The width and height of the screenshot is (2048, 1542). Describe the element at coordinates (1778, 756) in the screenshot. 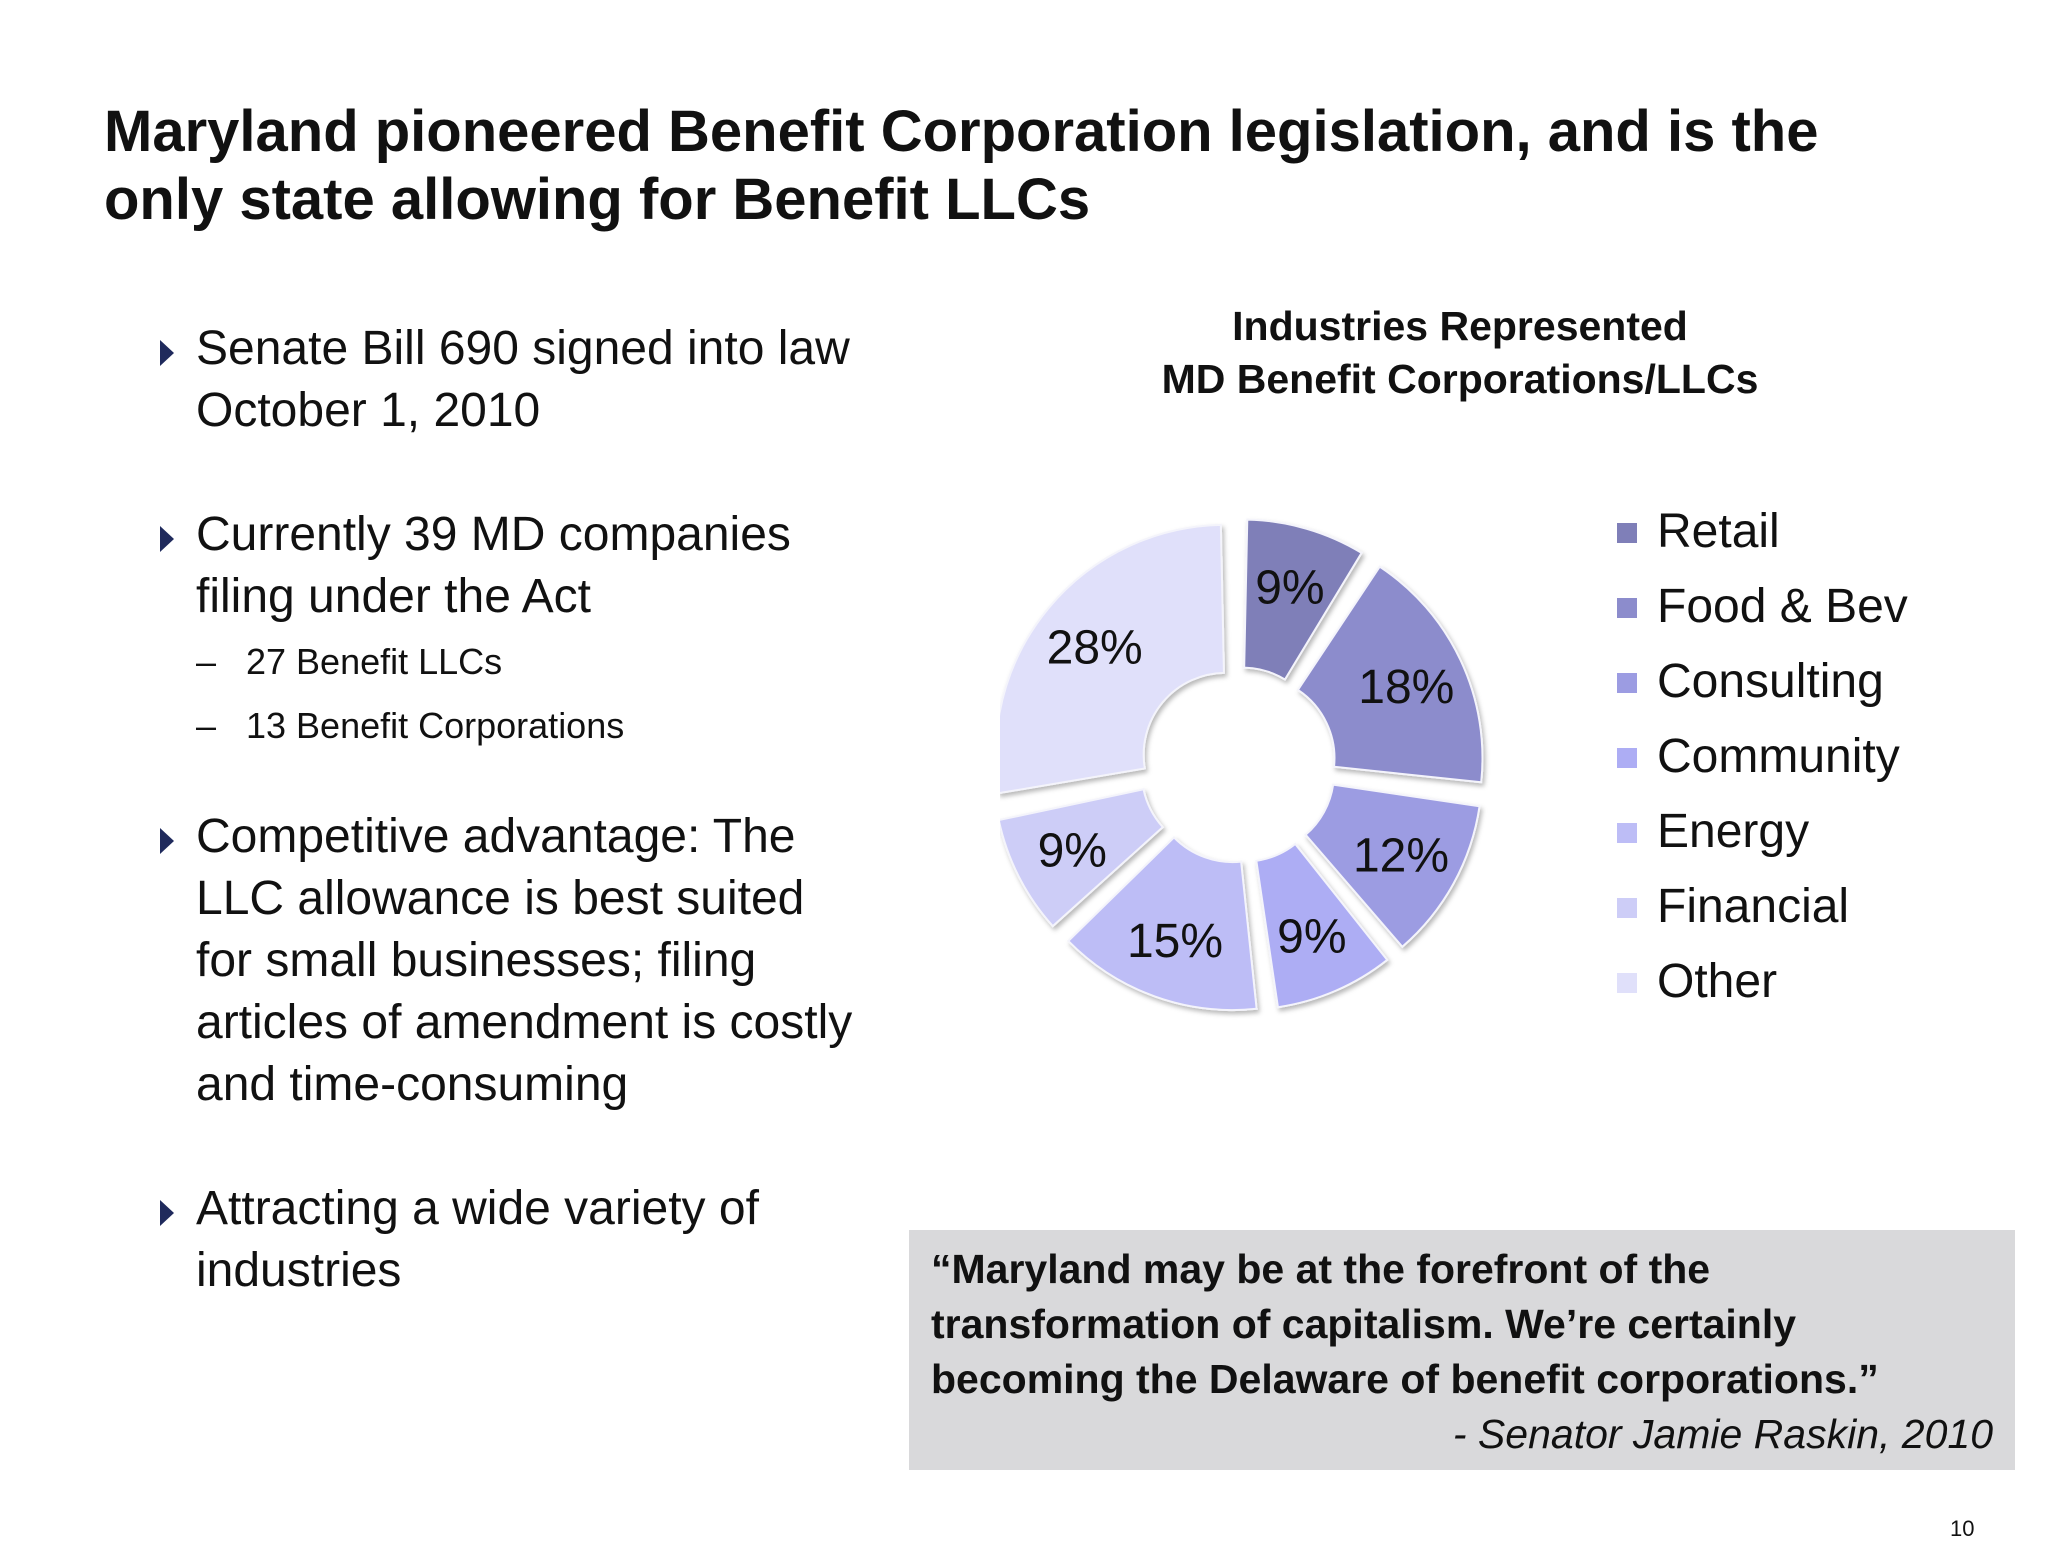

I see `legend-label: Community` at that location.